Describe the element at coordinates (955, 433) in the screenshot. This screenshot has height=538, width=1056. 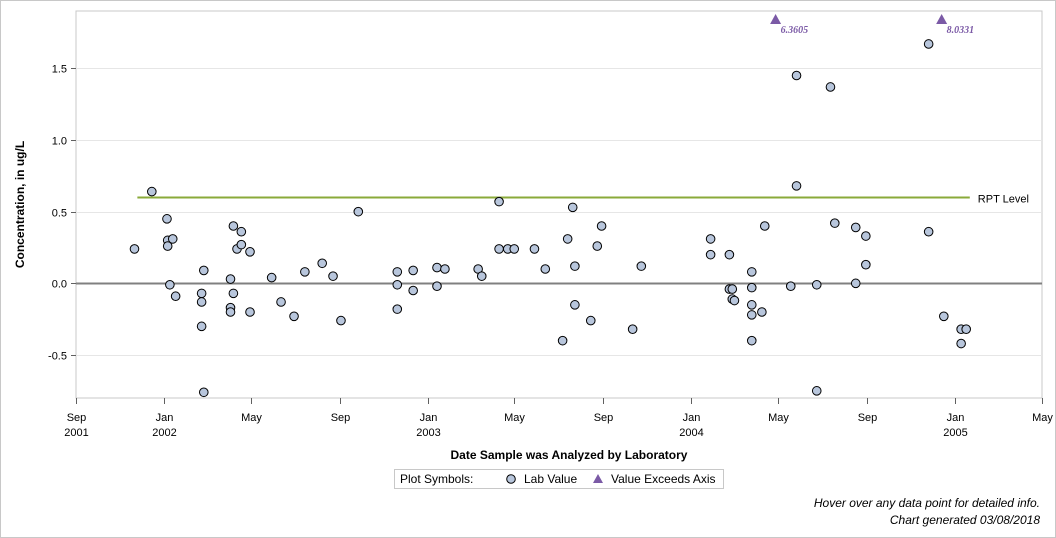
I see `x-tick-year-label: 2005` at that location.